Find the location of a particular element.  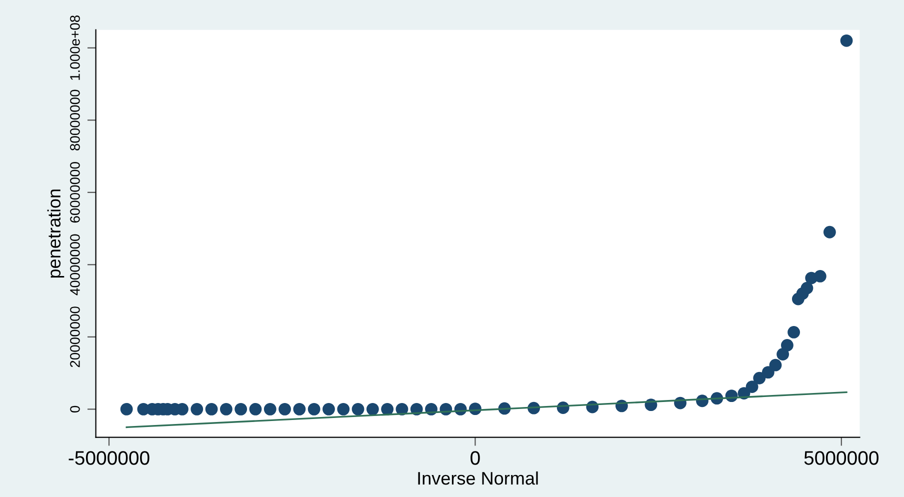

y-tick-label: 80000000 is located at coordinates (75, 120).